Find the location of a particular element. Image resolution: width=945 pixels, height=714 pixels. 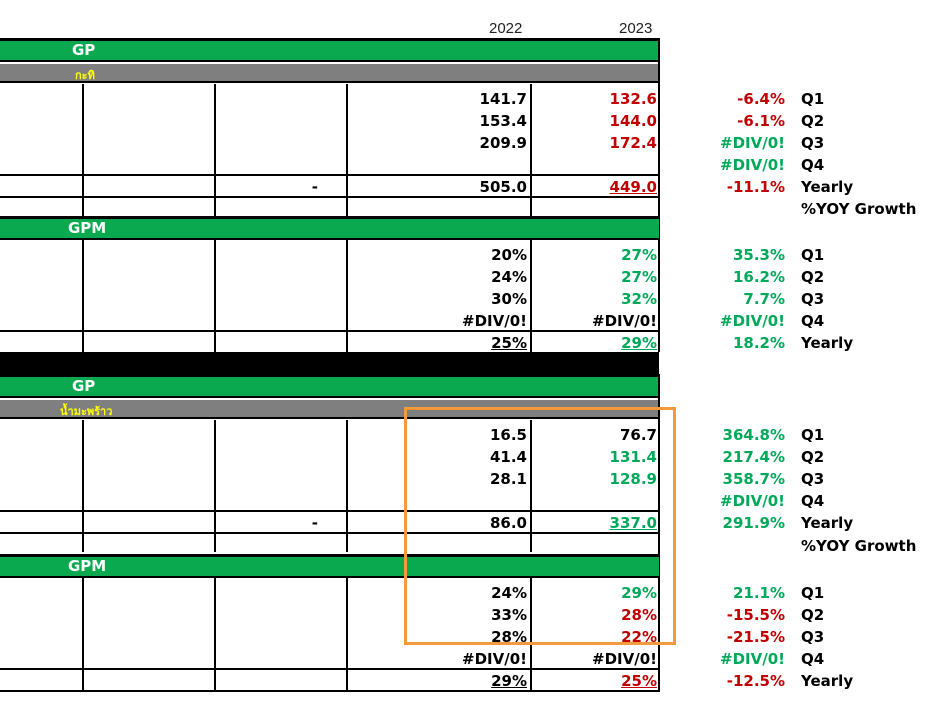

gp-2023-value: 144.0 is located at coordinates (633, 121).